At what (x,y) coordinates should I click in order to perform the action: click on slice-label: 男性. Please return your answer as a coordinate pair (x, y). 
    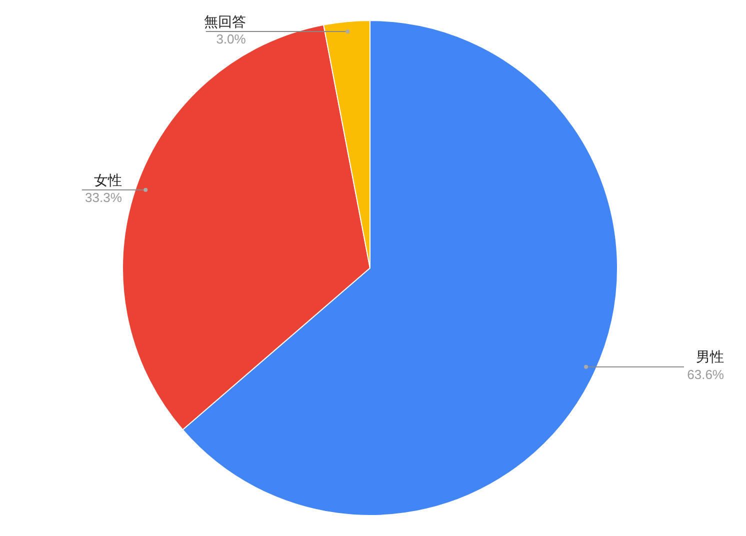
    Looking at the image, I should click on (710, 356).